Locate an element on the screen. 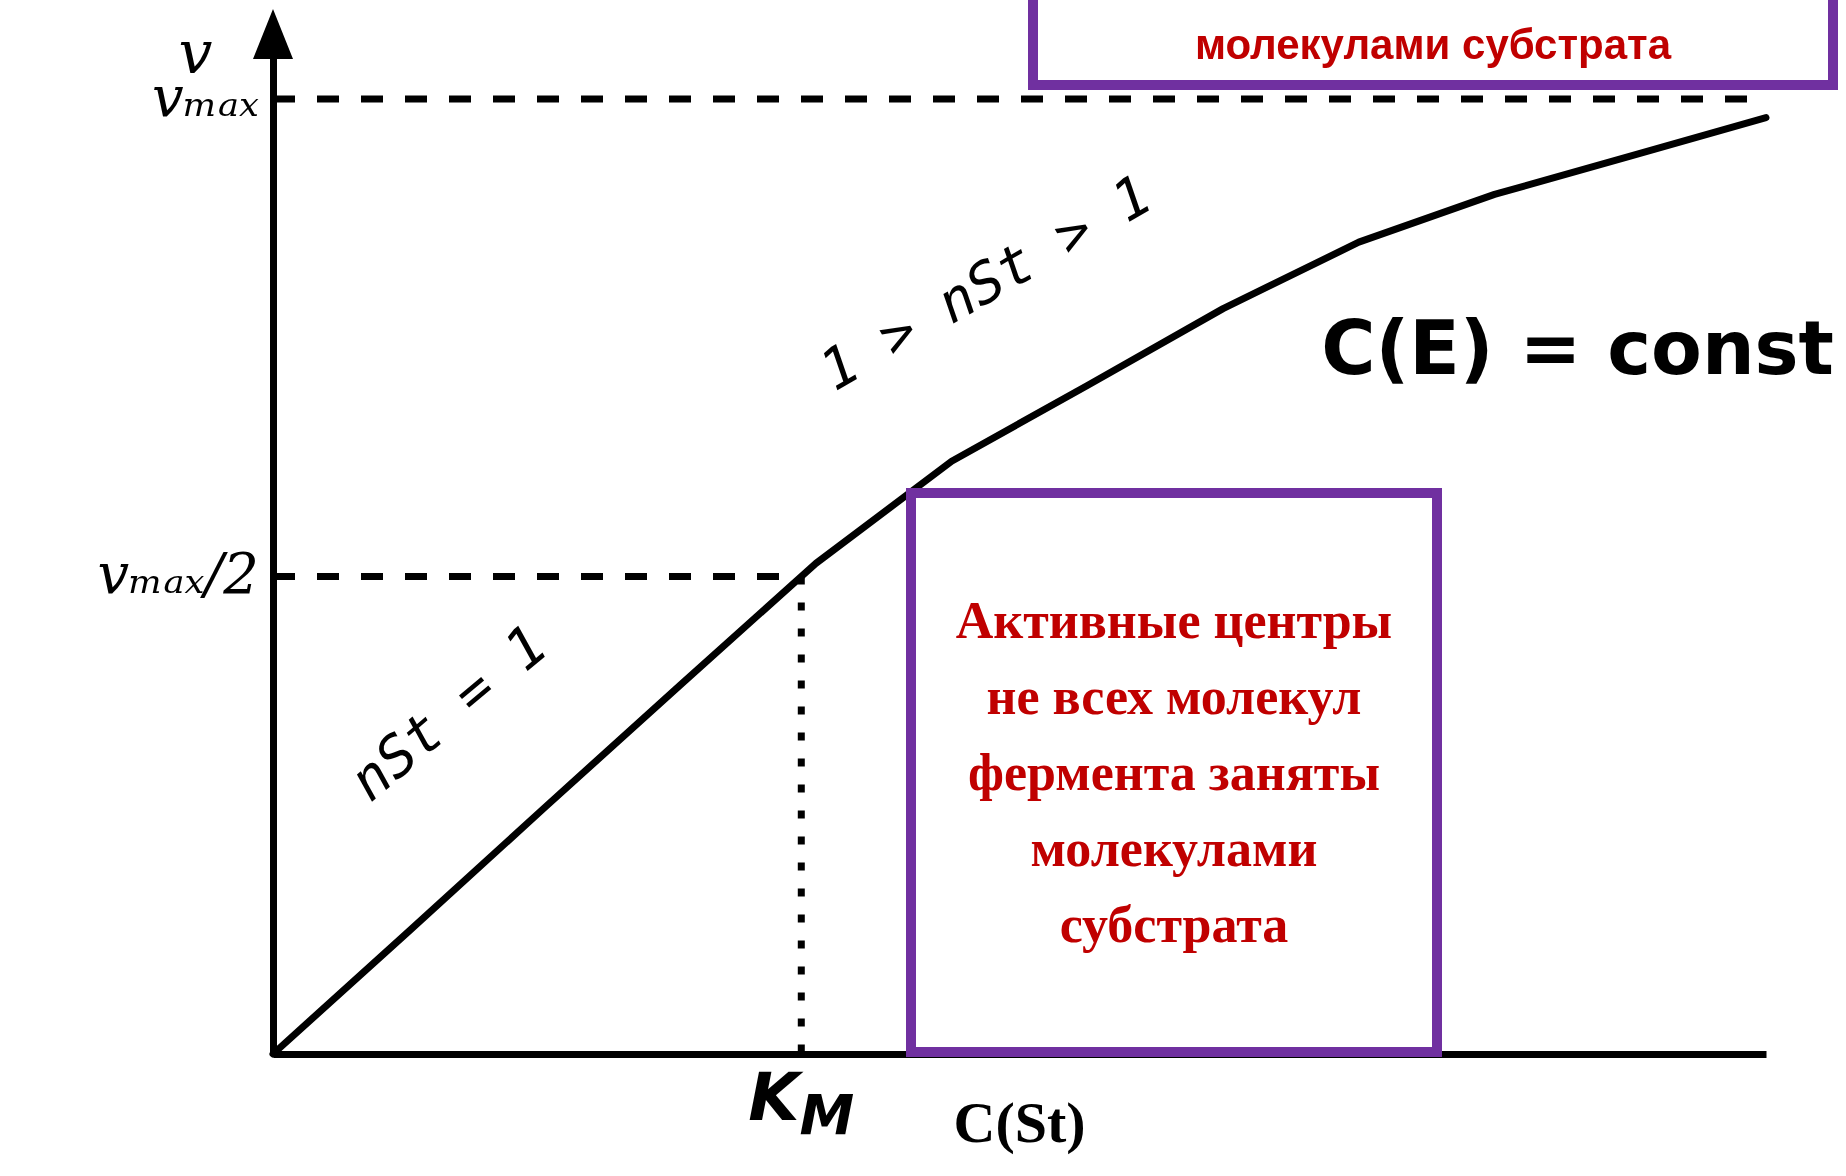 The height and width of the screenshot is (1176, 1846). annotation: 1 > nSt > 1 is located at coordinates (985, 282).